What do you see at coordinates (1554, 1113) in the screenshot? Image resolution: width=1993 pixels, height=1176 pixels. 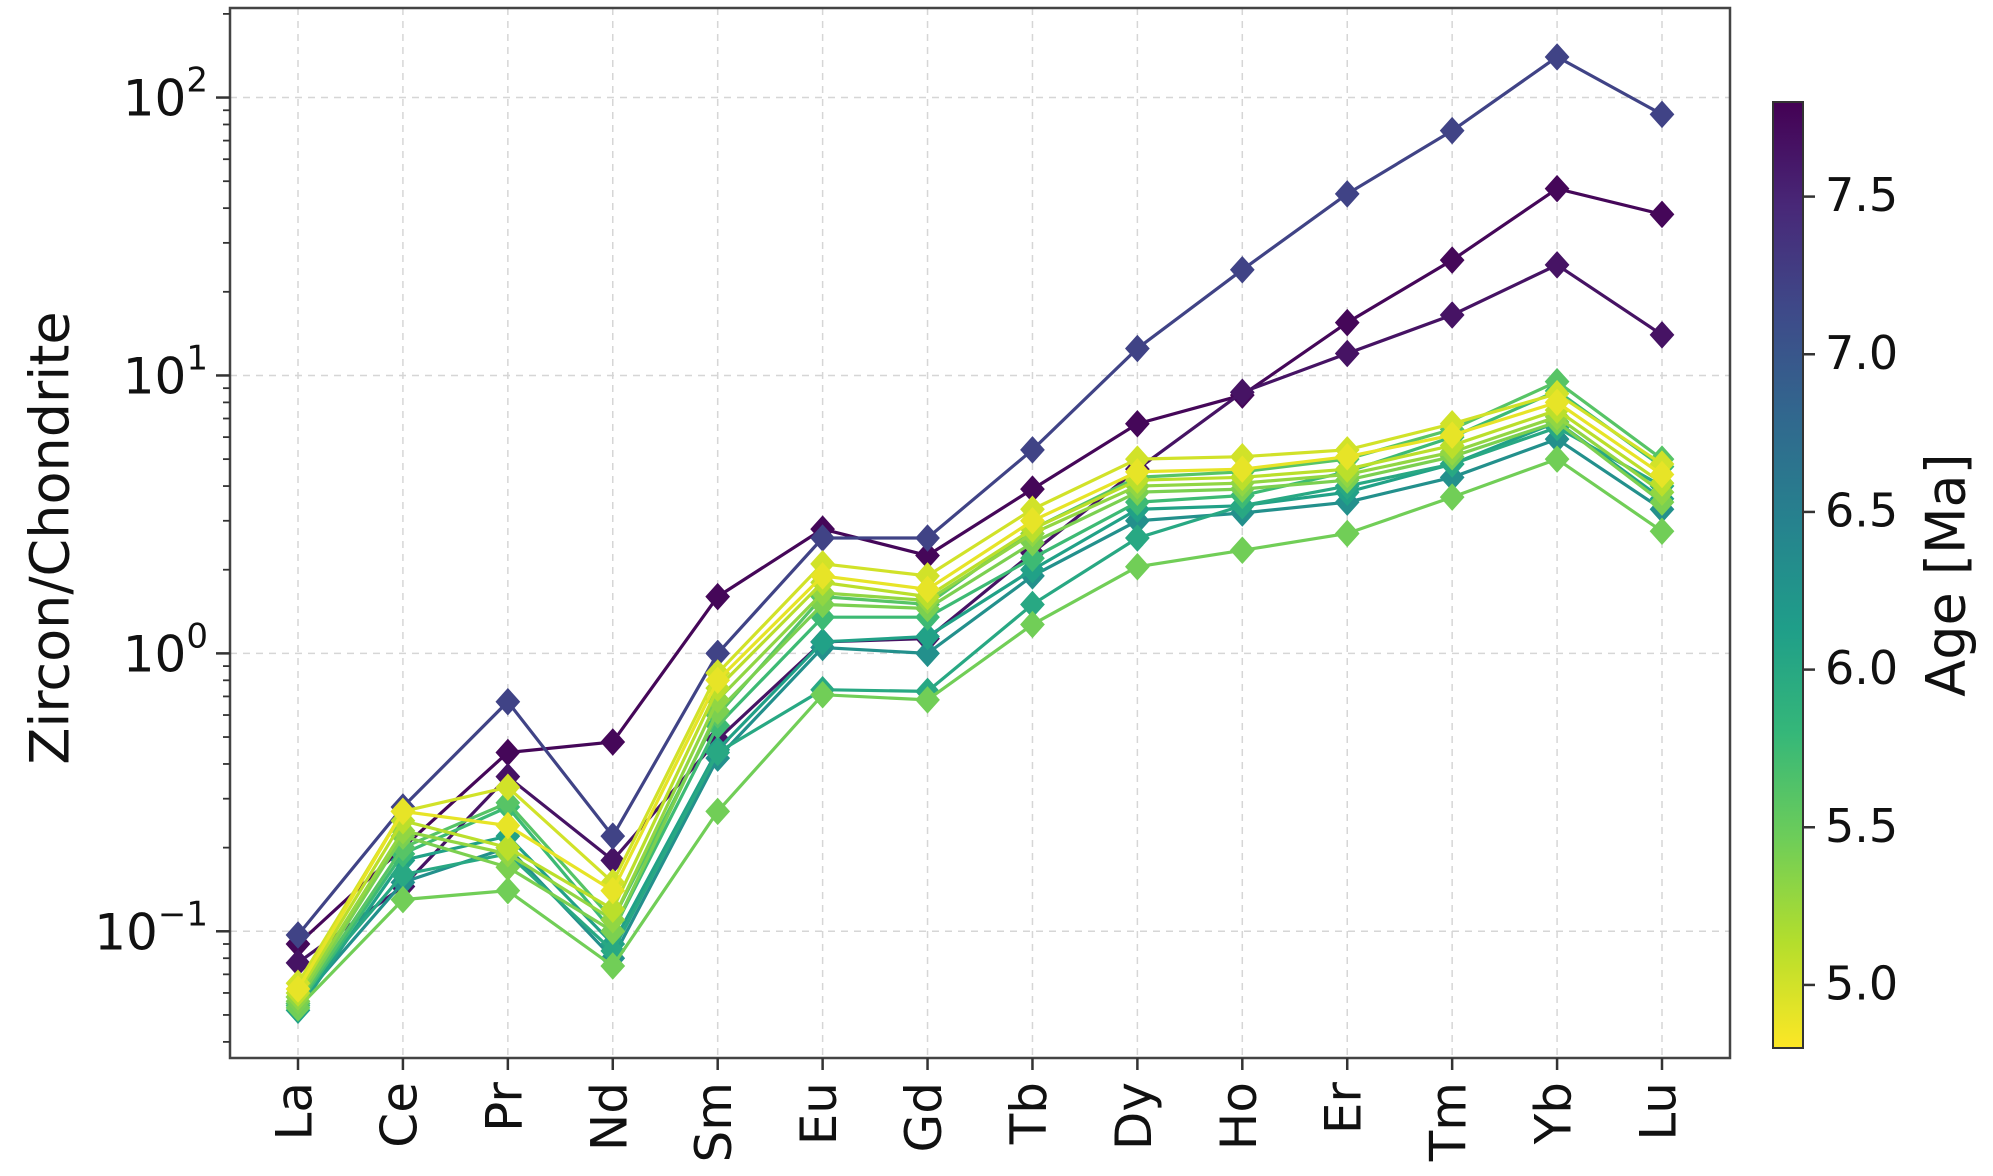 I see `x-tick-label: Yb` at bounding box center [1554, 1113].